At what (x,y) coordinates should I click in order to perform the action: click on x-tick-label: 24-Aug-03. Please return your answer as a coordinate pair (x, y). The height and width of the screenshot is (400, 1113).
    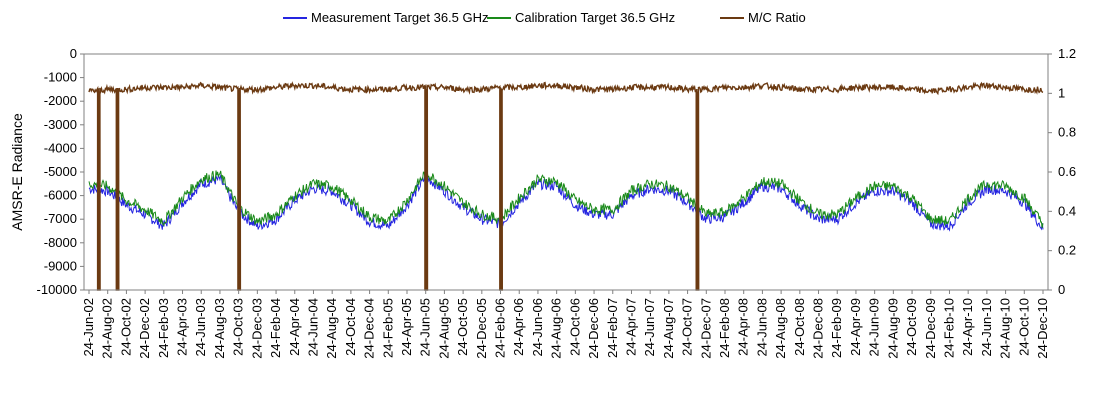
    Looking at the image, I should click on (219, 328).